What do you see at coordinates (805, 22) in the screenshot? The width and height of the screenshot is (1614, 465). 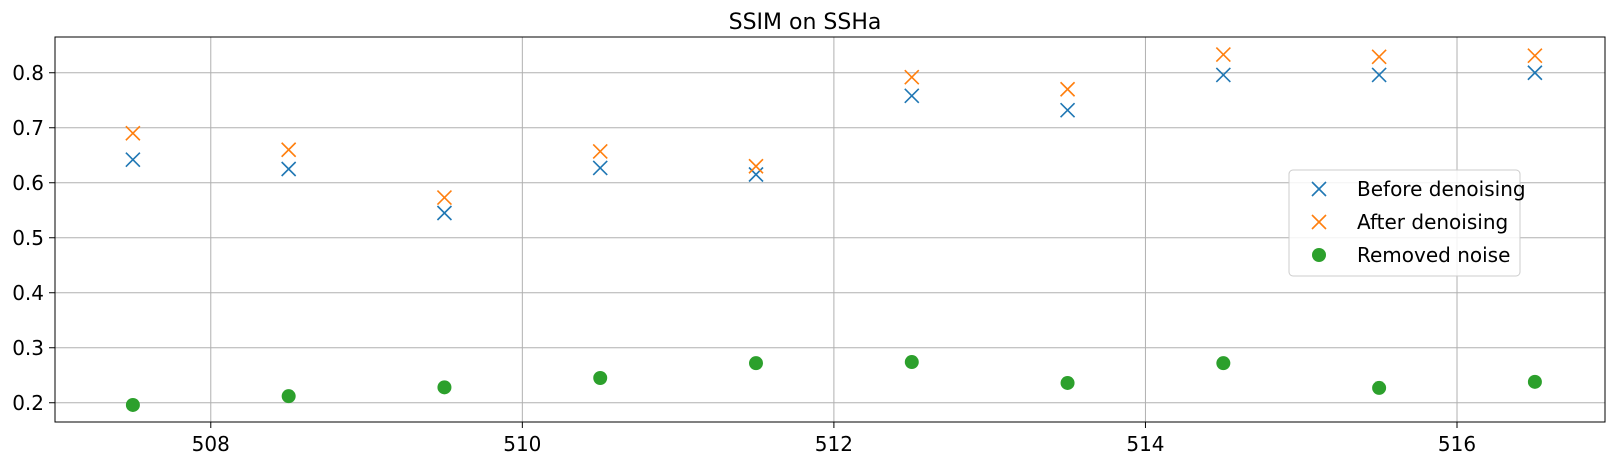 I see `chart-title: SSIM on SSHa` at bounding box center [805, 22].